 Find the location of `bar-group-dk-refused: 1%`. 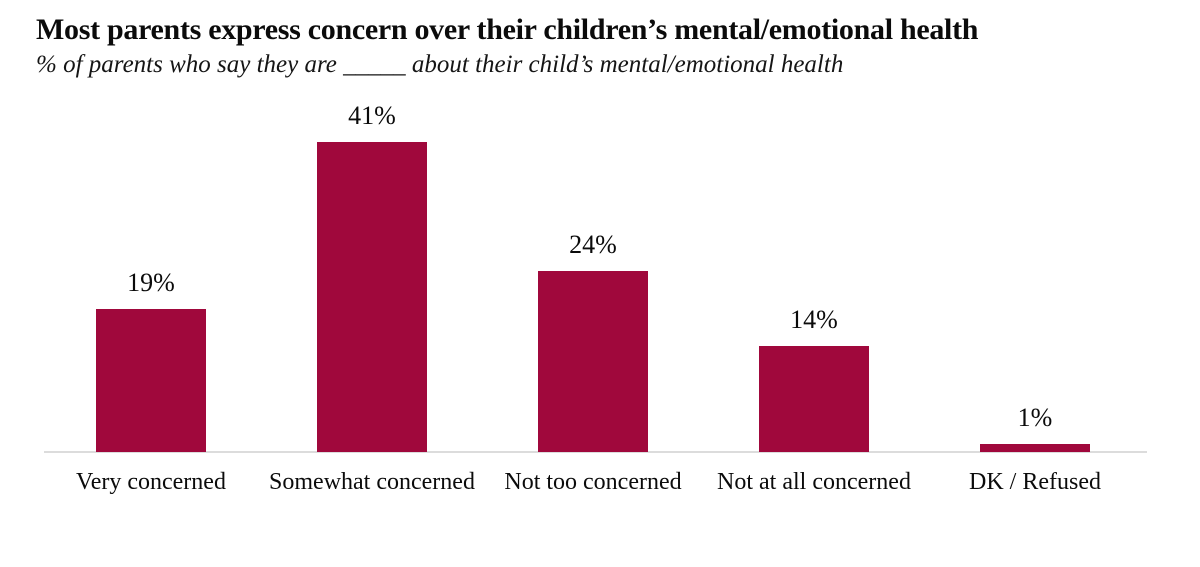

bar-group-dk-refused: 1% is located at coordinates (1035, 226).